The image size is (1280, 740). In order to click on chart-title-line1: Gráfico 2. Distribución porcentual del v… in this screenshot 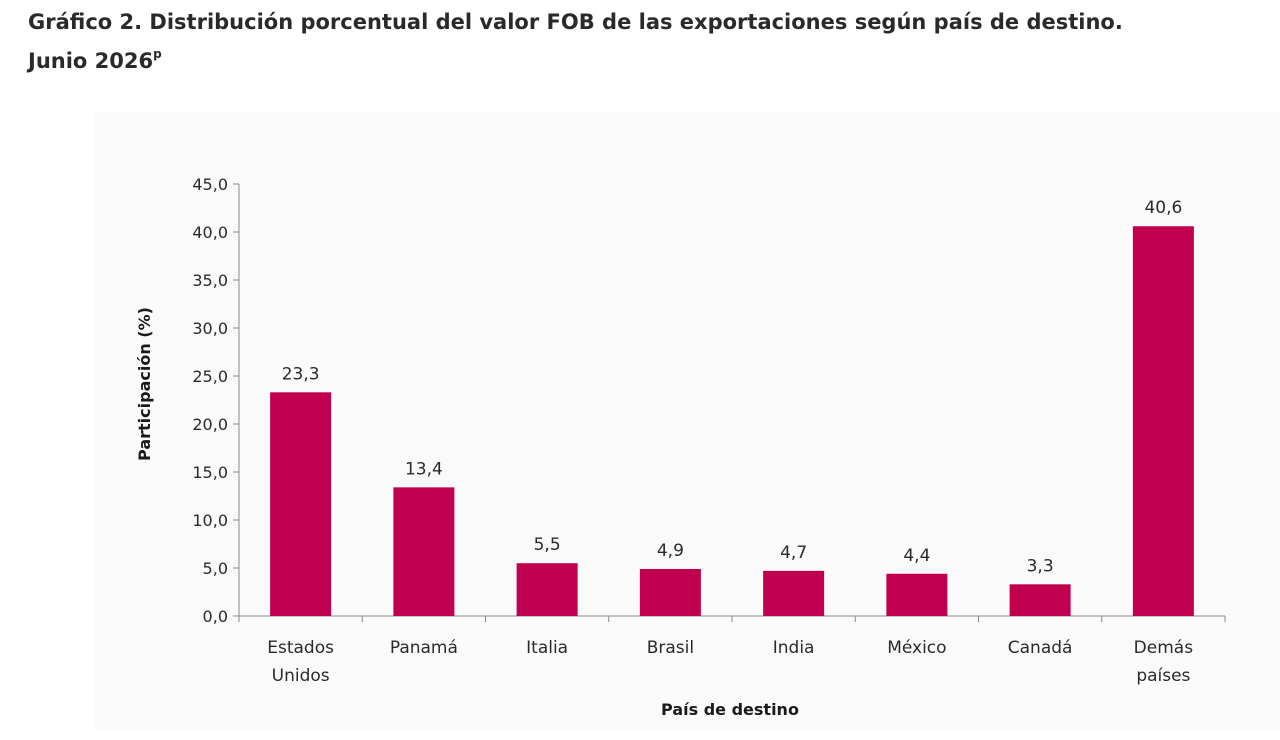, I will do `click(575, 22)`.